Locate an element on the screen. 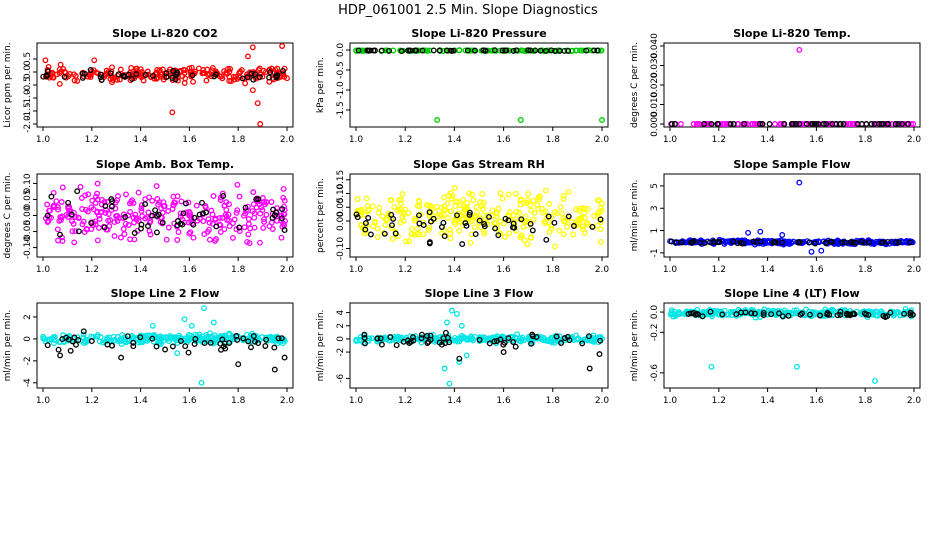 This screenshot has height=540, width=936. x-tick-label: 1.8 is located at coordinates (553, 270).